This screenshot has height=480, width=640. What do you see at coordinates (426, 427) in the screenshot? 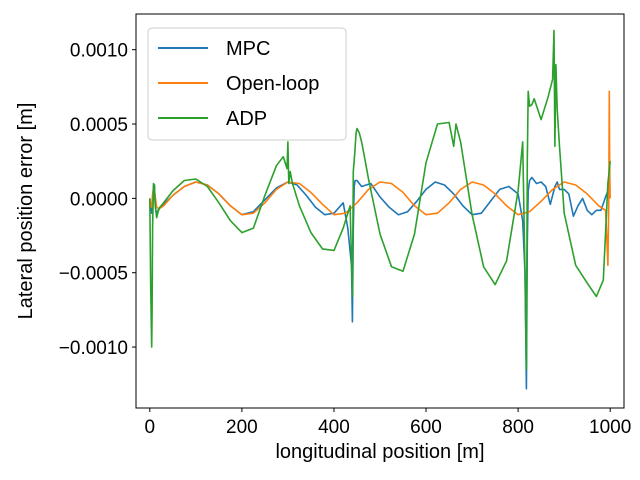
I see `x-tick-label: 600` at bounding box center [426, 427].